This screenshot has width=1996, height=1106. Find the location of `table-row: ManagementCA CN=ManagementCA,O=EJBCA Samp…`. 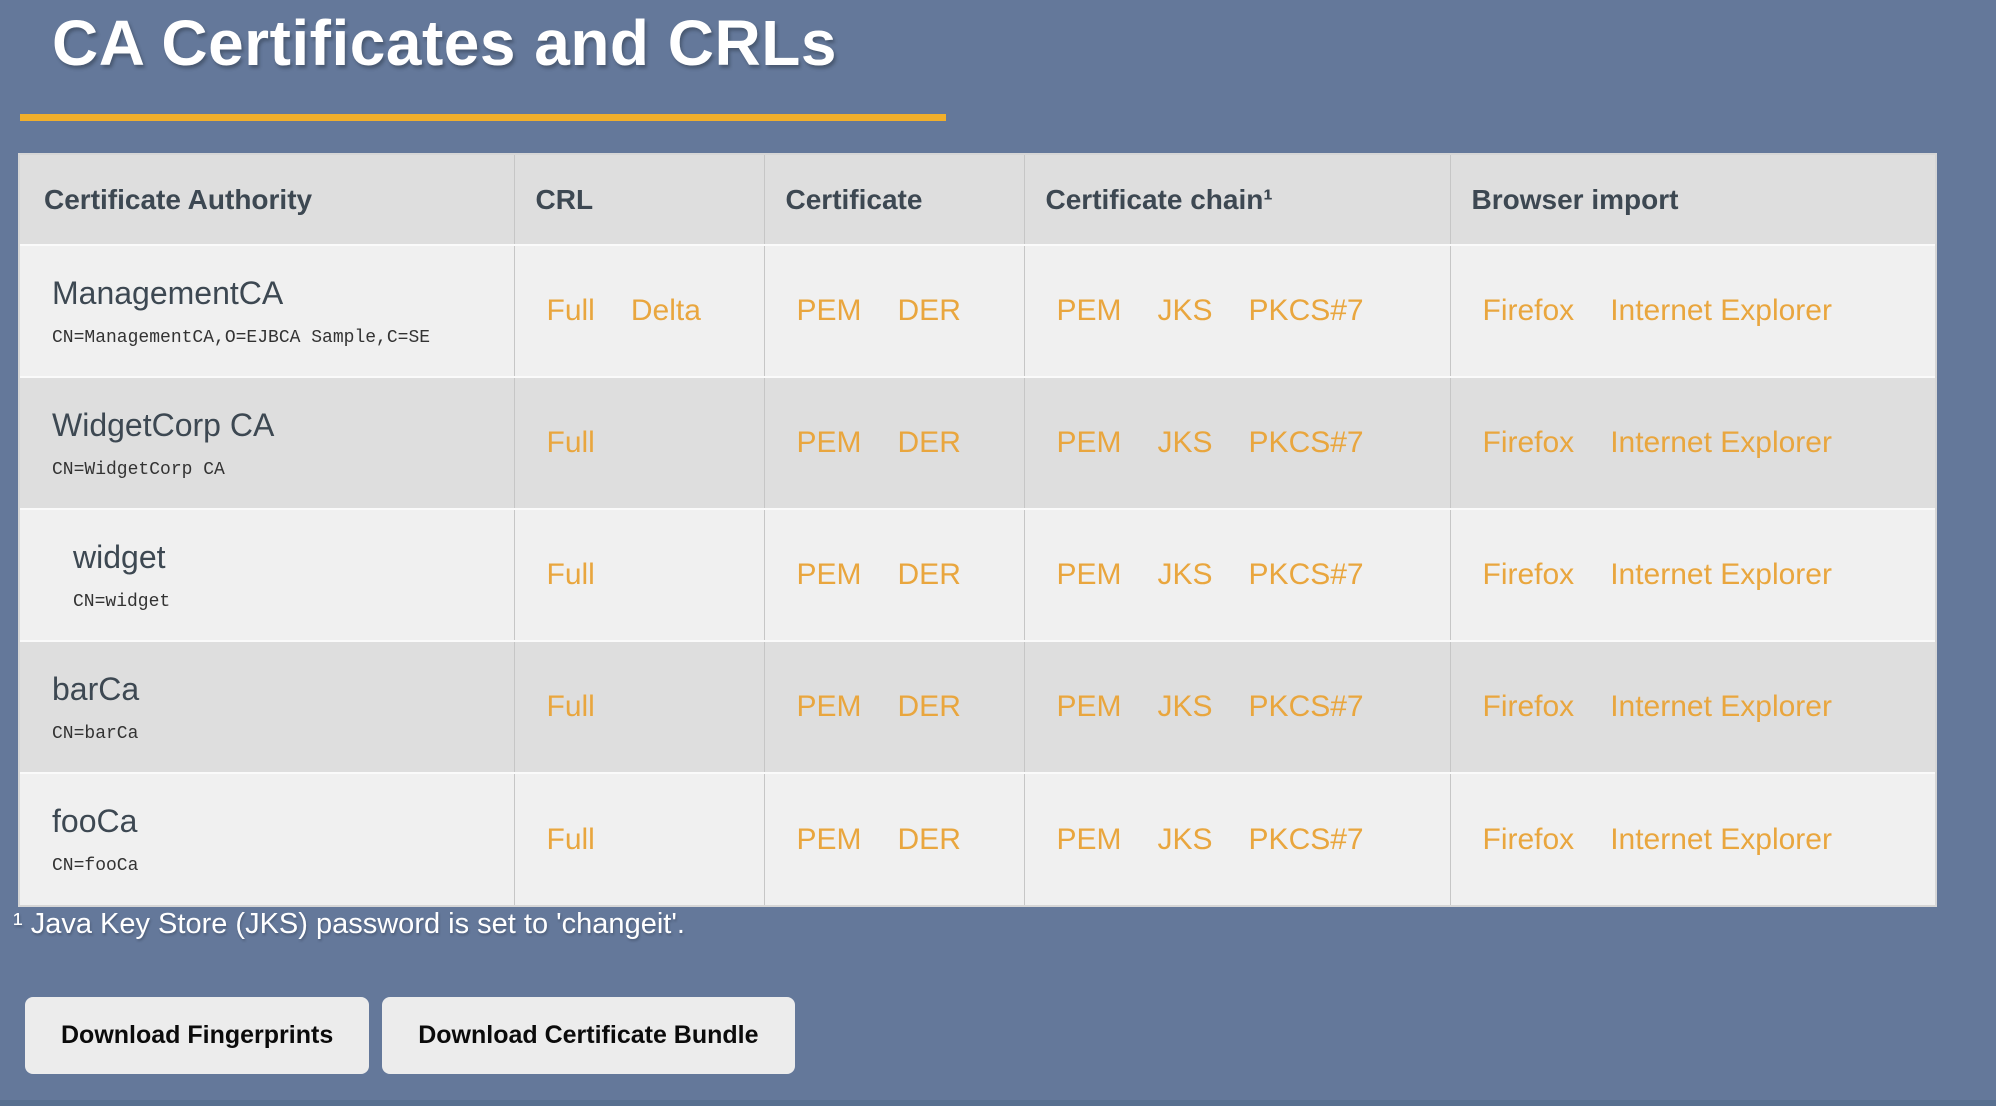

table-row: ManagementCA CN=ManagementCA,O=EJBCA Samp… is located at coordinates (977, 310).